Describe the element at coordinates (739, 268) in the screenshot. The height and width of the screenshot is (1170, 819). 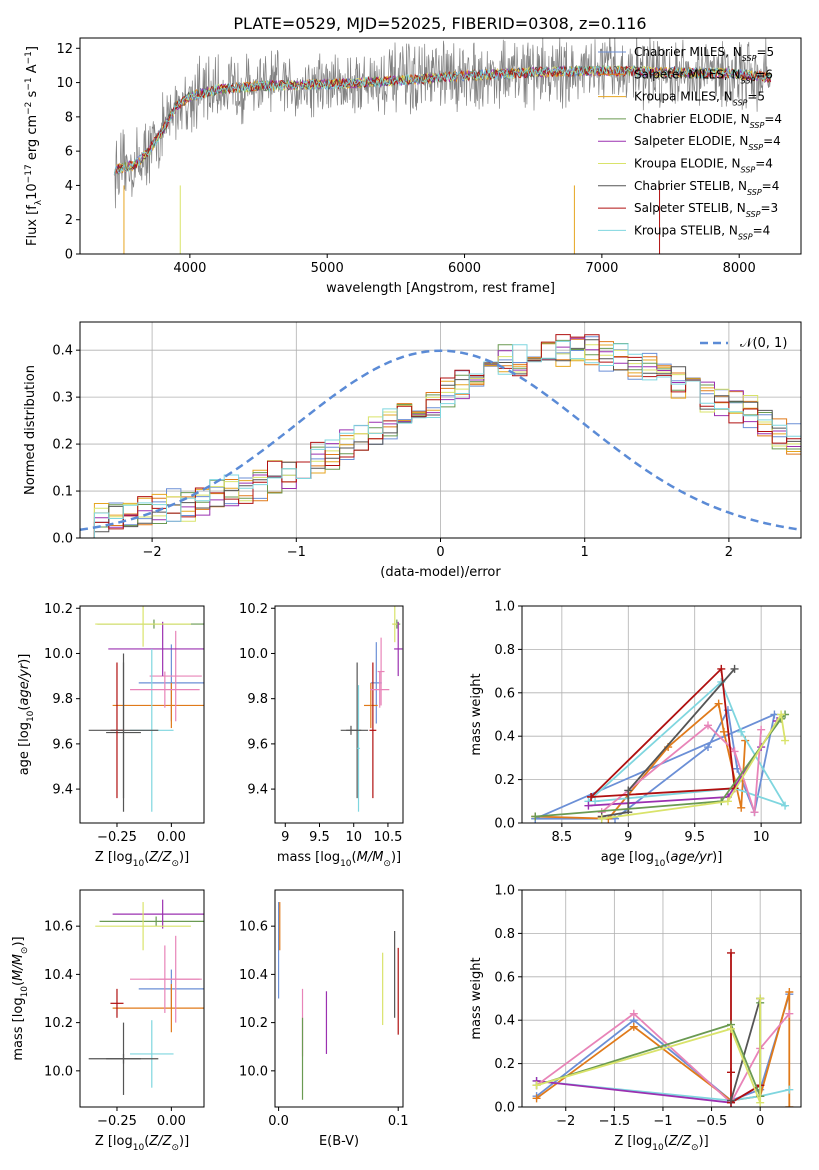
I see `x-tick-label: 8000` at that location.